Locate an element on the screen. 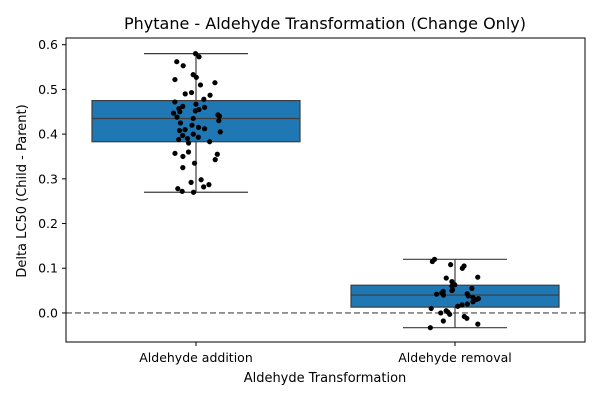 Image resolution: width=600 pixels, height=405 pixels. y-tick-label: 0.3 is located at coordinates (48, 178).